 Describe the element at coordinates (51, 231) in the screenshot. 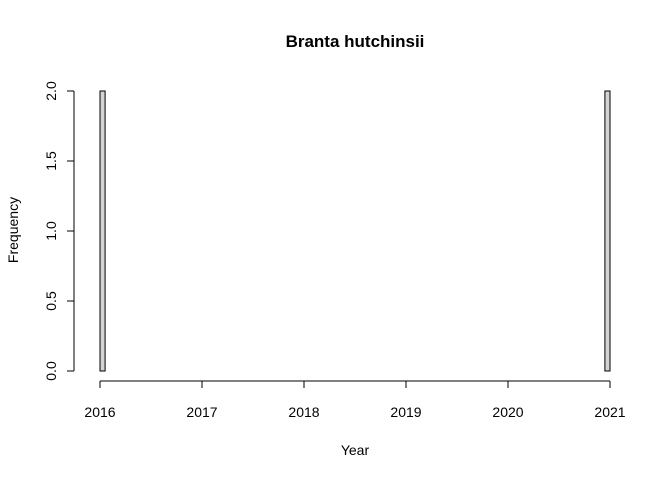

I see `y-tick-label: 1.0` at that location.